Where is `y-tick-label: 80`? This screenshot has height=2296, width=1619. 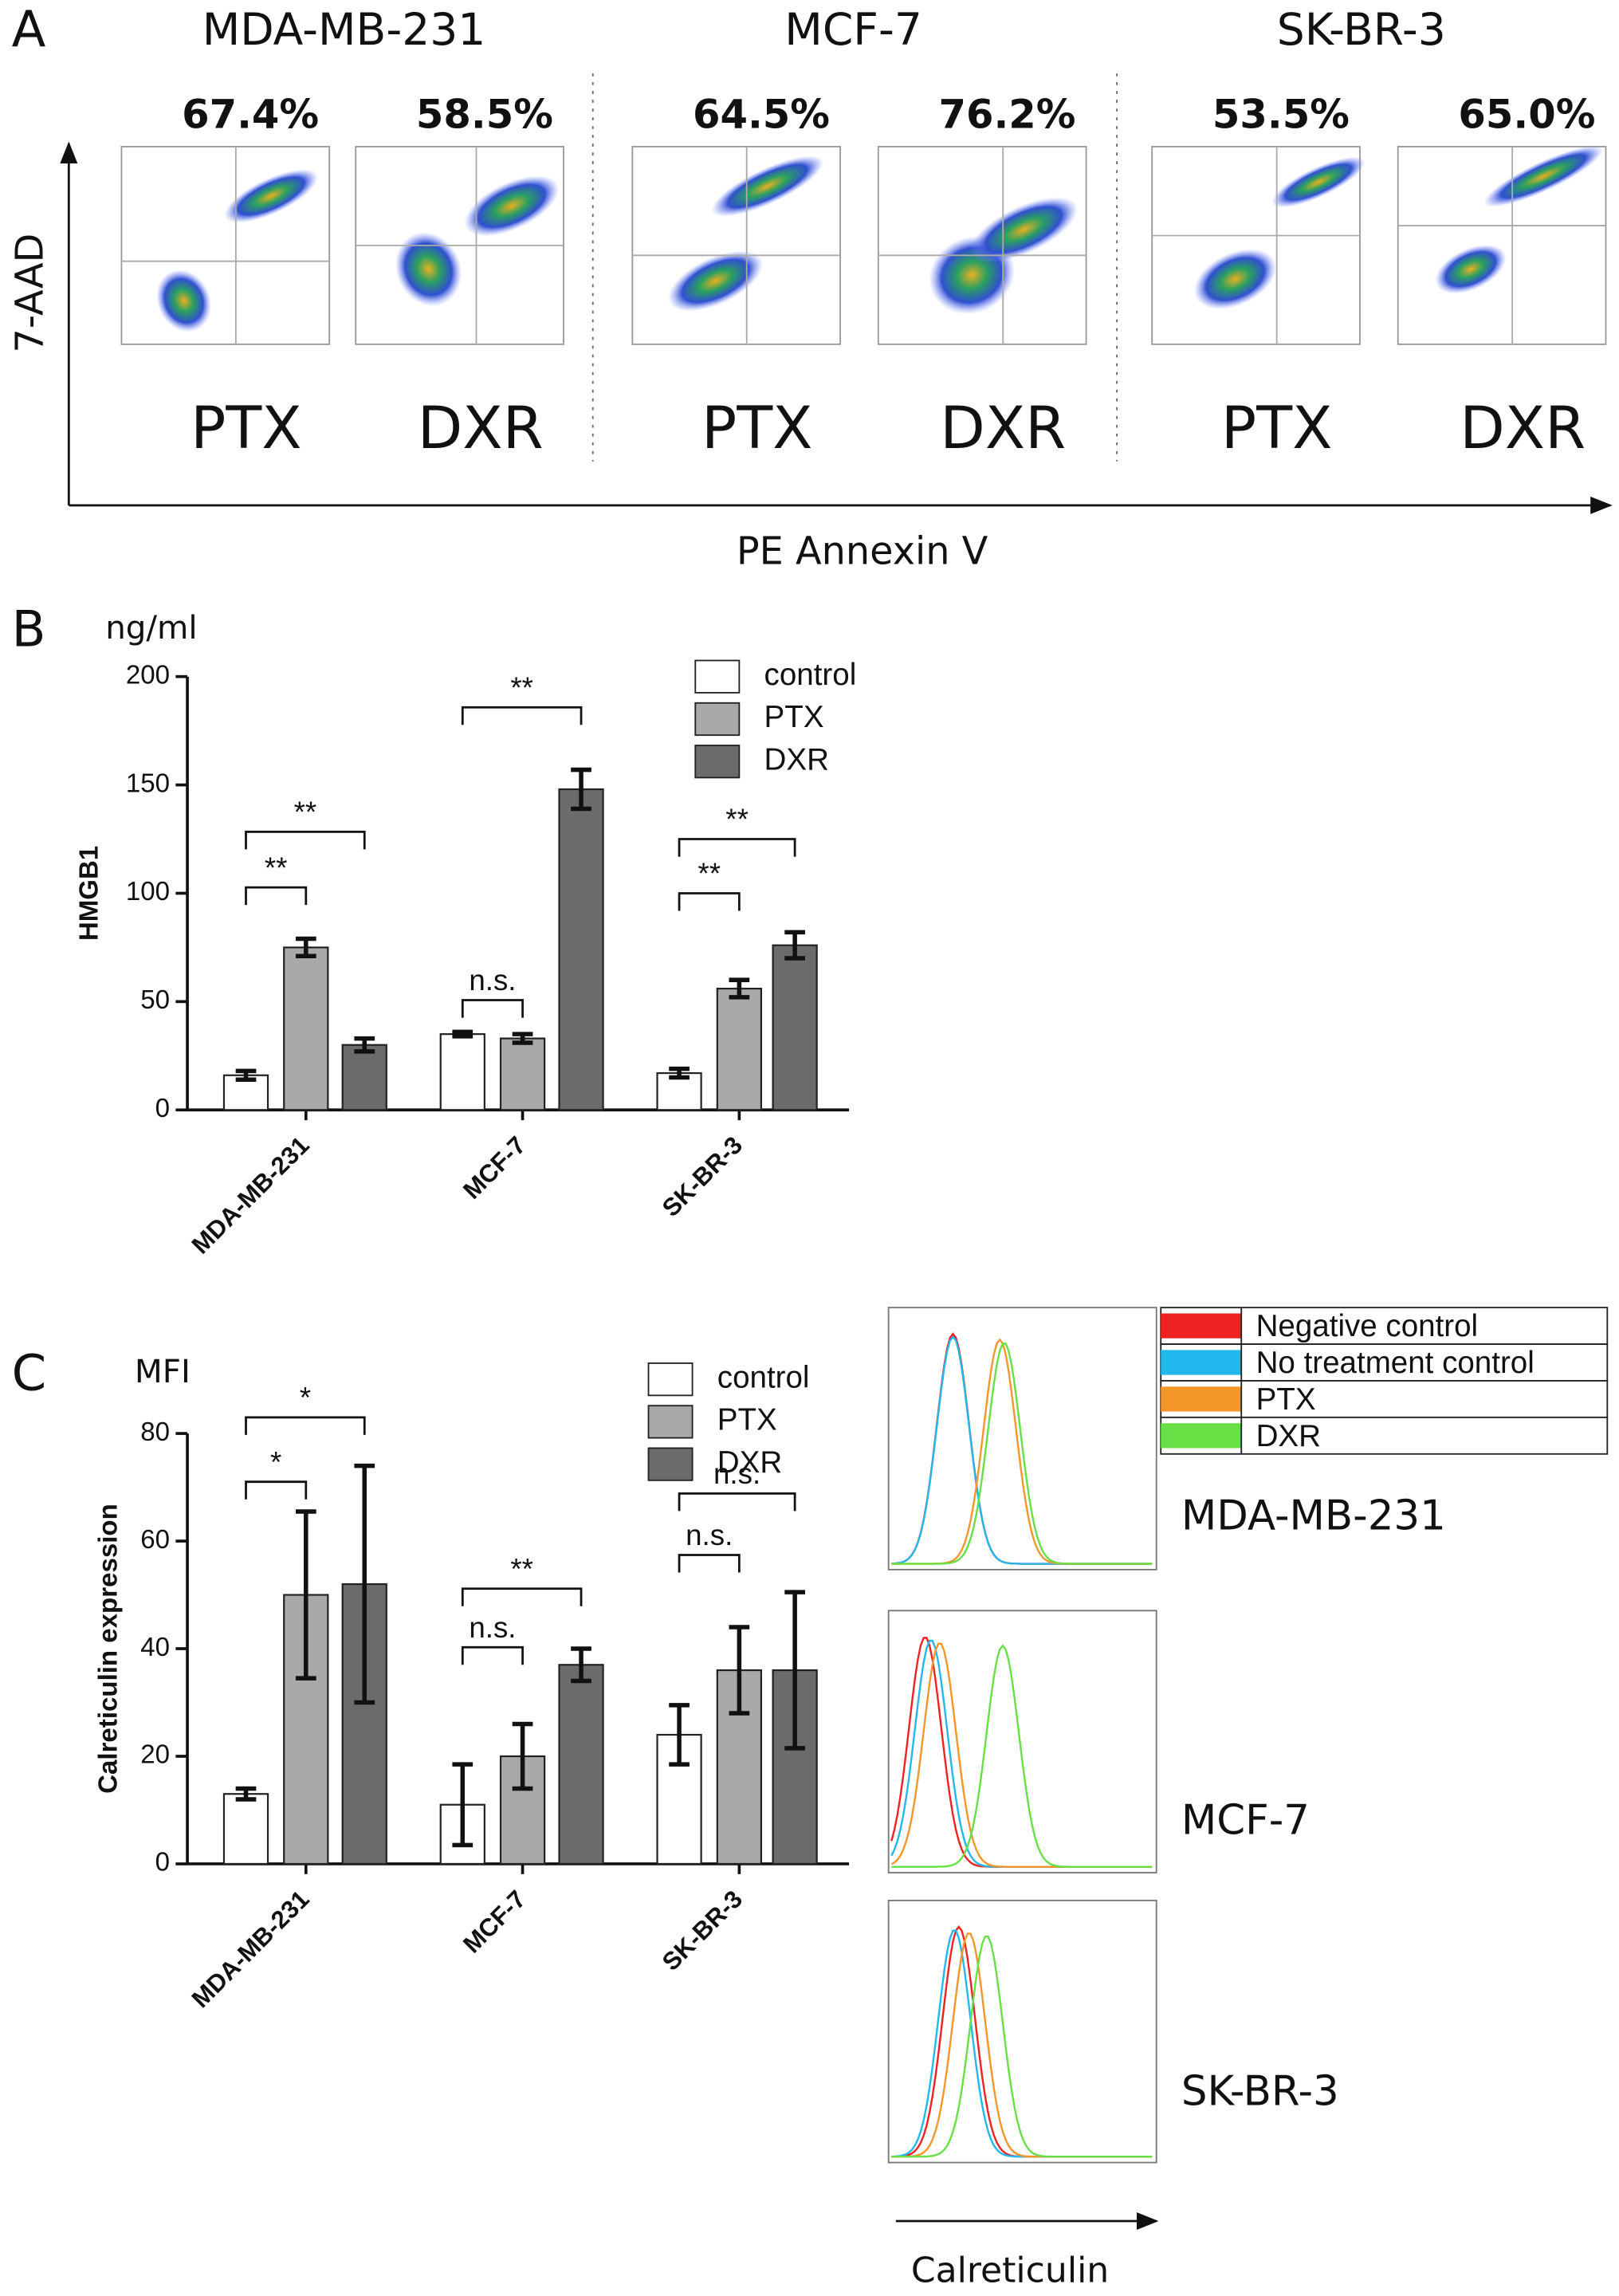 y-tick-label: 80 is located at coordinates (155, 1432).